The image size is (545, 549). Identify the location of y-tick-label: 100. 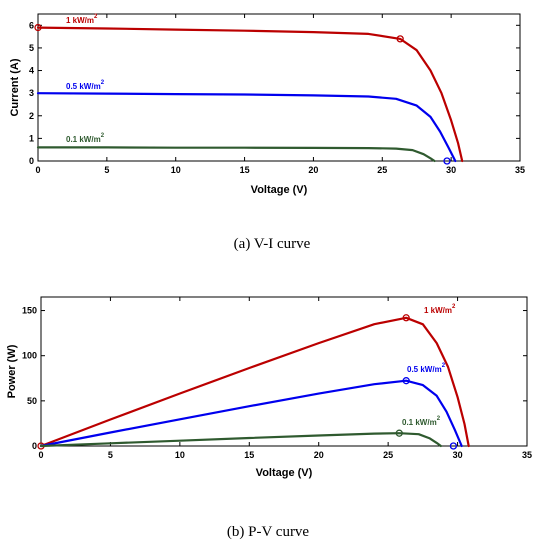
(29, 356).